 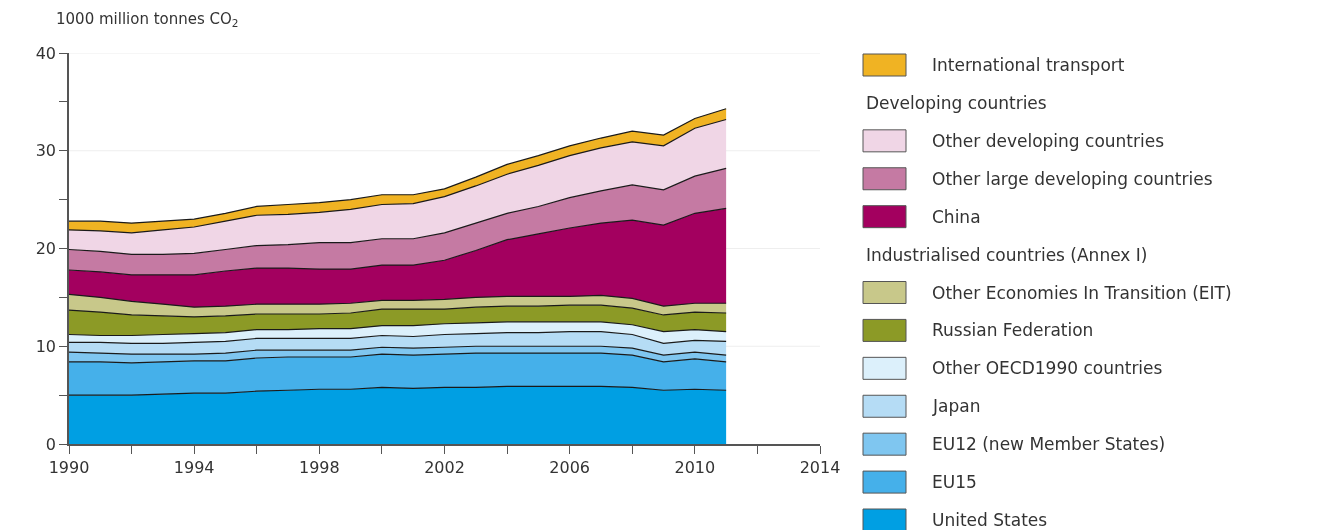 I want to click on text: Developing countries, so click(x=956, y=103).